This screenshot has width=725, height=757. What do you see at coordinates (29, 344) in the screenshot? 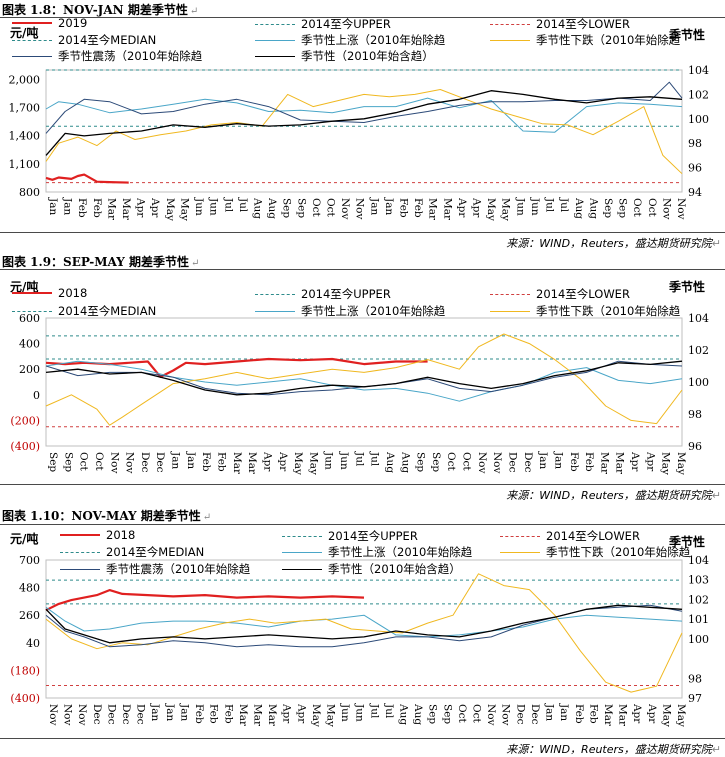
I see `y-tick-label: 400` at bounding box center [29, 344].